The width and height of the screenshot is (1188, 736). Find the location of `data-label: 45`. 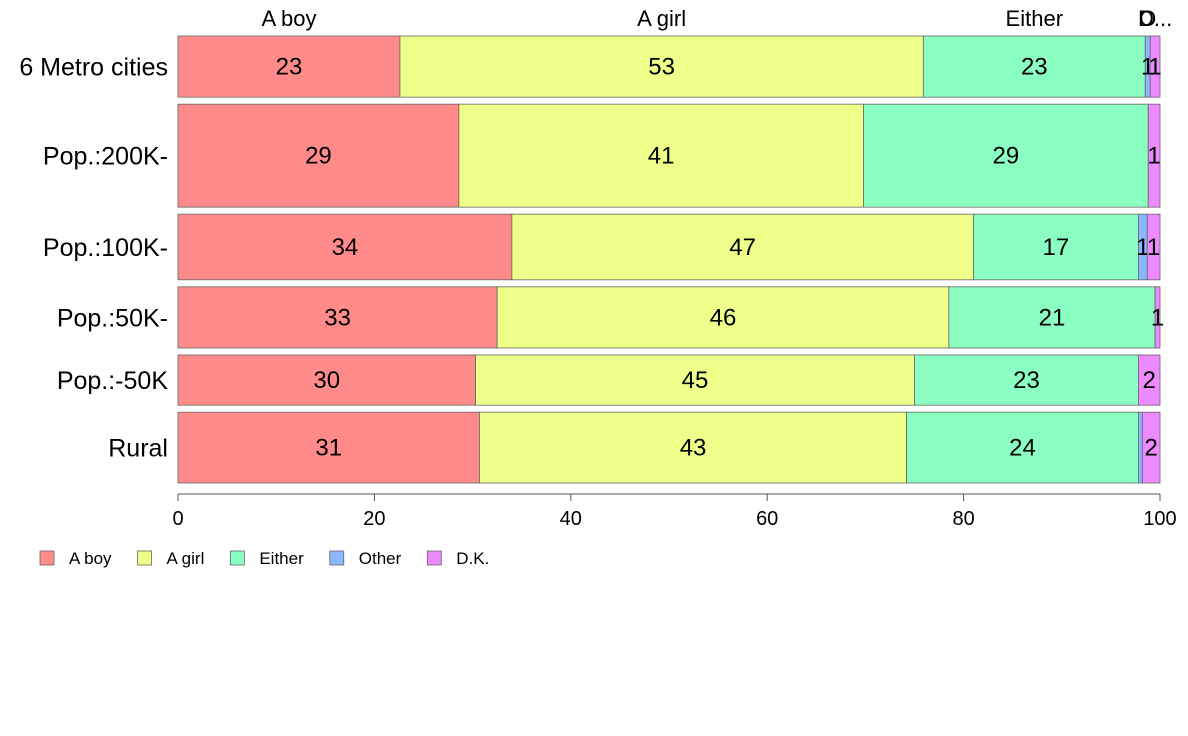

data-label: 45 is located at coordinates (695, 380).